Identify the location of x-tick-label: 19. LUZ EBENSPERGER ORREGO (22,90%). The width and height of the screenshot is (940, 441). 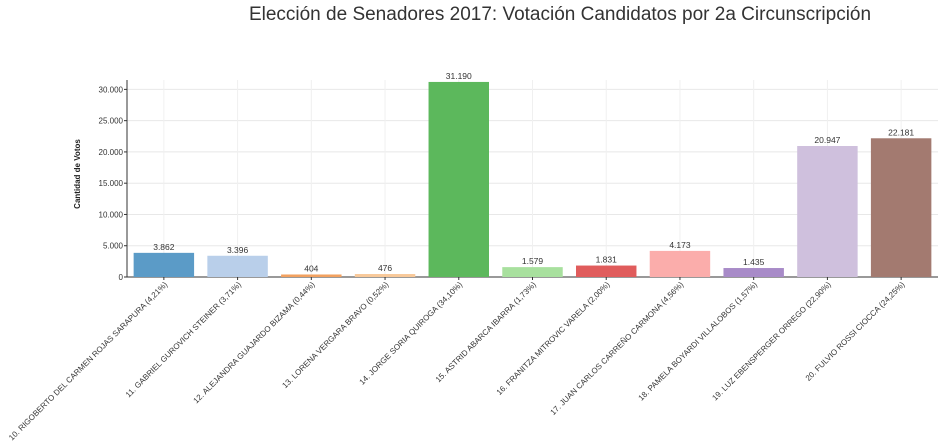
(771, 341).